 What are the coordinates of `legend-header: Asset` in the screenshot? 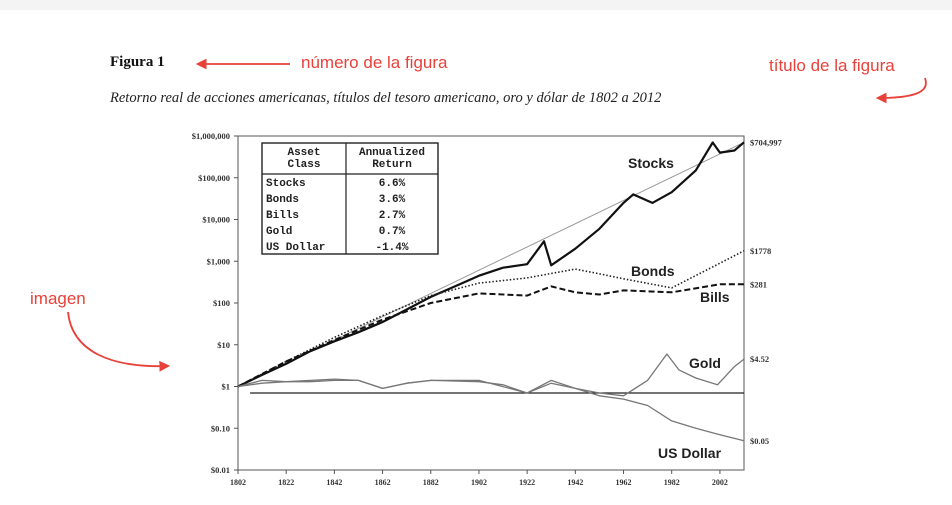 It's located at (303, 153).